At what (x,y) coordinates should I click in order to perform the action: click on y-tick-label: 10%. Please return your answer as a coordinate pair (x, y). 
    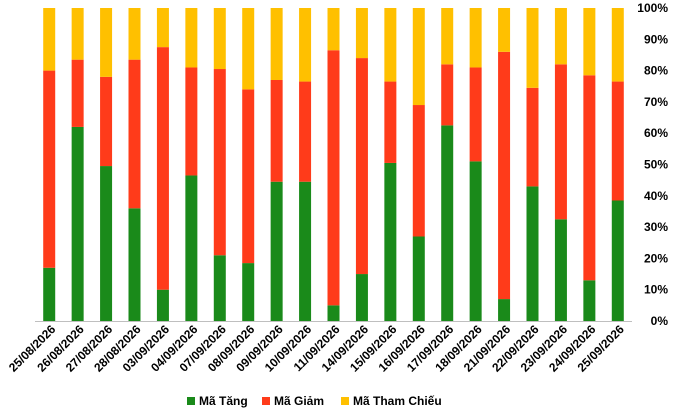
    Looking at the image, I should click on (656, 290).